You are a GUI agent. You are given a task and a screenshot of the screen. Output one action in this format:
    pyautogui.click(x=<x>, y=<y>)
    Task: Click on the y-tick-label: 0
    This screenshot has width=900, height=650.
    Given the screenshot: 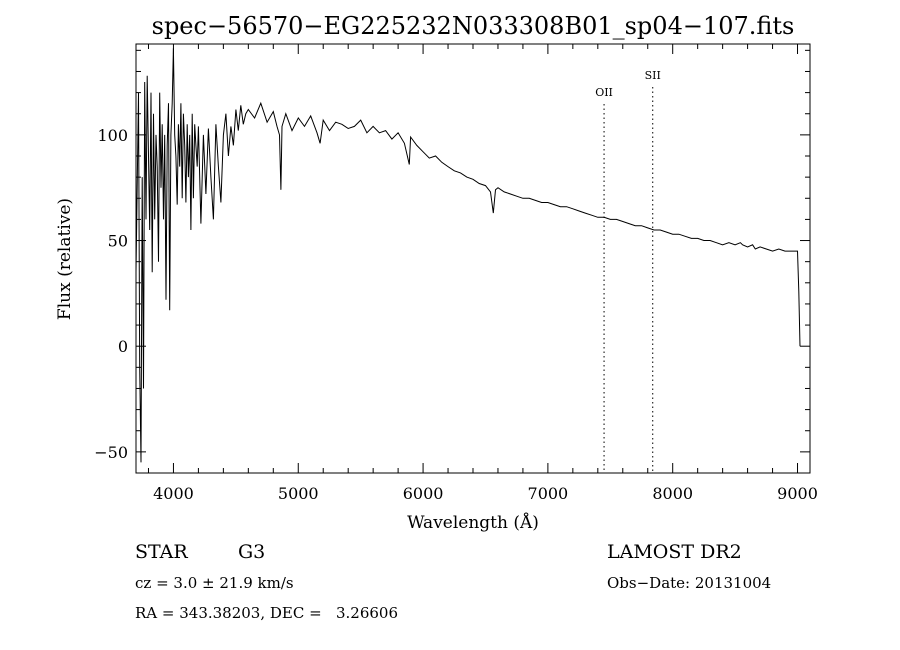 What is the action you would take?
    pyautogui.click(x=123, y=346)
    